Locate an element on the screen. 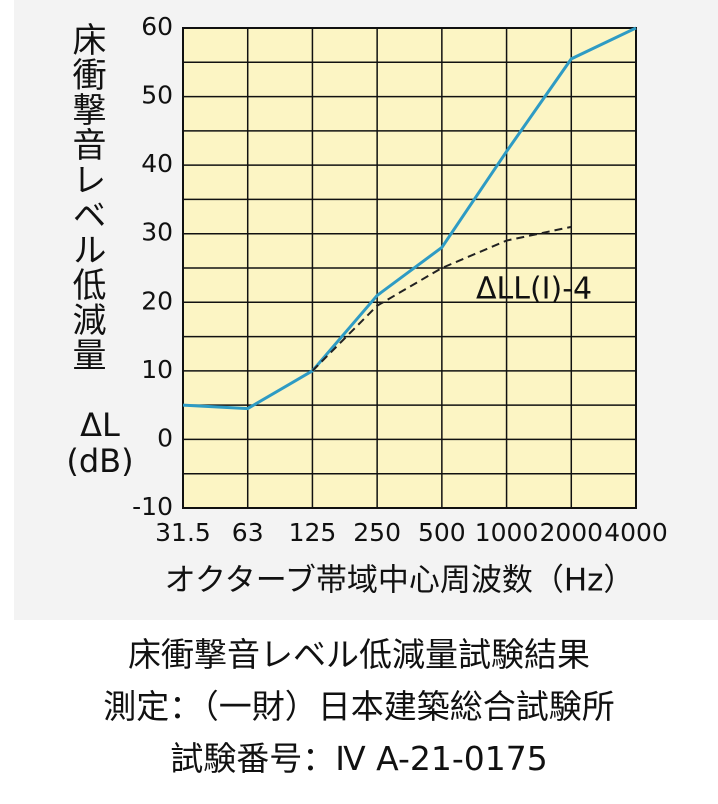 The height and width of the screenshot is (804, 718). y-tick-label: 0 is located at coordinates (165, 437).